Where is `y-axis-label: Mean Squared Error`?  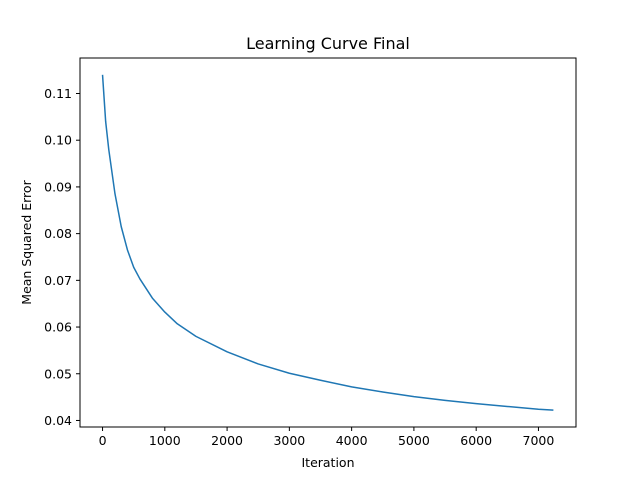
y-axis-label: Mean Squared Error is located at coordinates (26, 241).